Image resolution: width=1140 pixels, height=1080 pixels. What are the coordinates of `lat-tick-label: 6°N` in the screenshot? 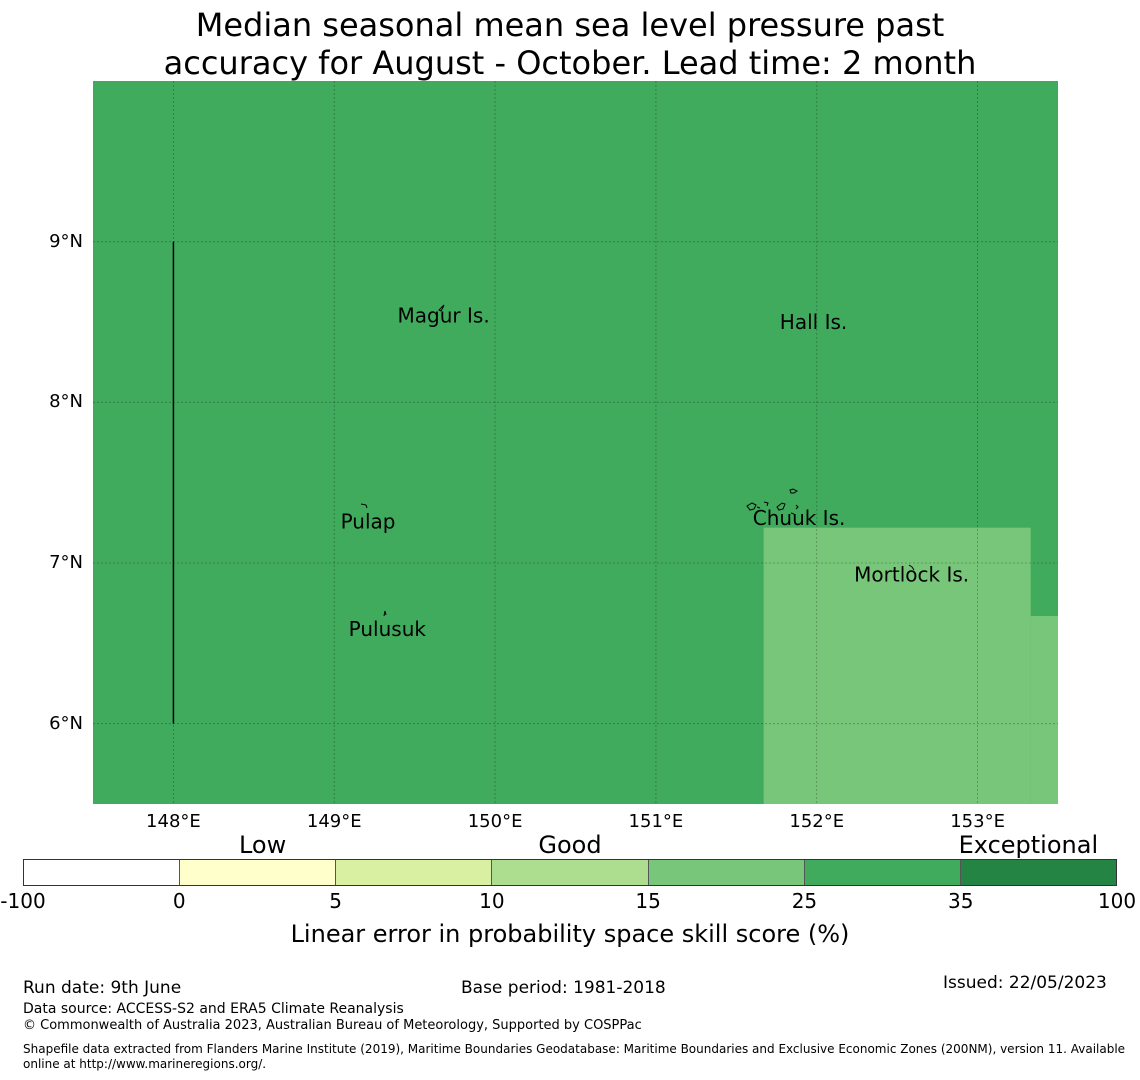 It's located at (66, 723).